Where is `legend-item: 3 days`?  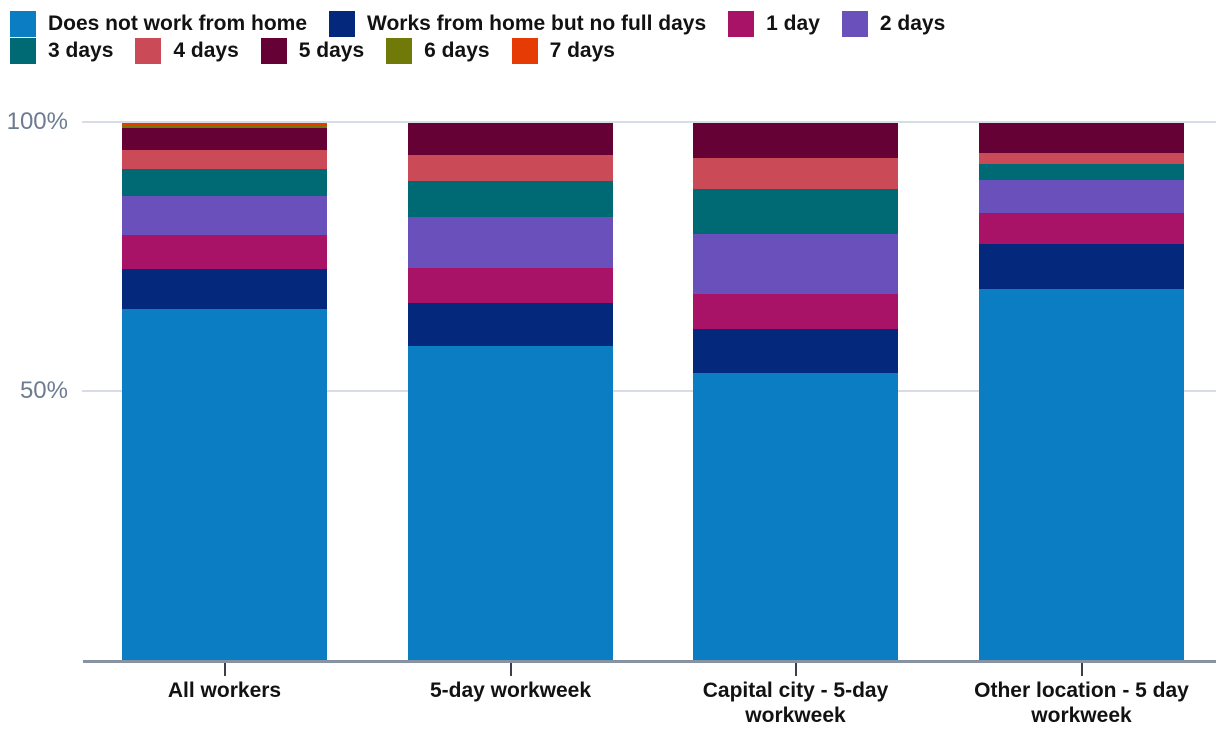 legend-item: 3 days is located at coordinates (61, 50).